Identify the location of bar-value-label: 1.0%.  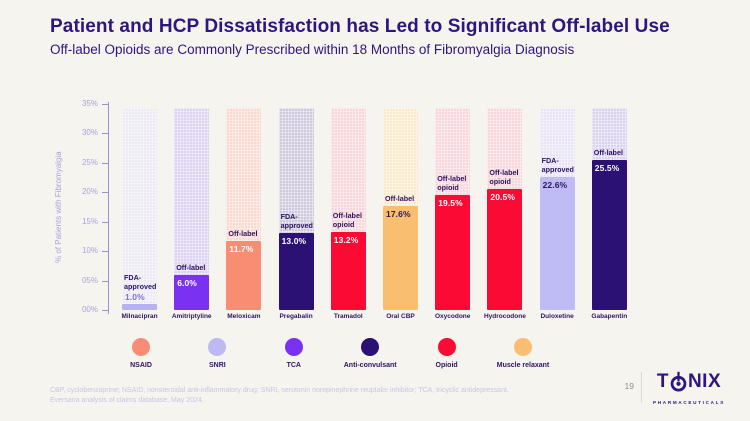
(135, 297).